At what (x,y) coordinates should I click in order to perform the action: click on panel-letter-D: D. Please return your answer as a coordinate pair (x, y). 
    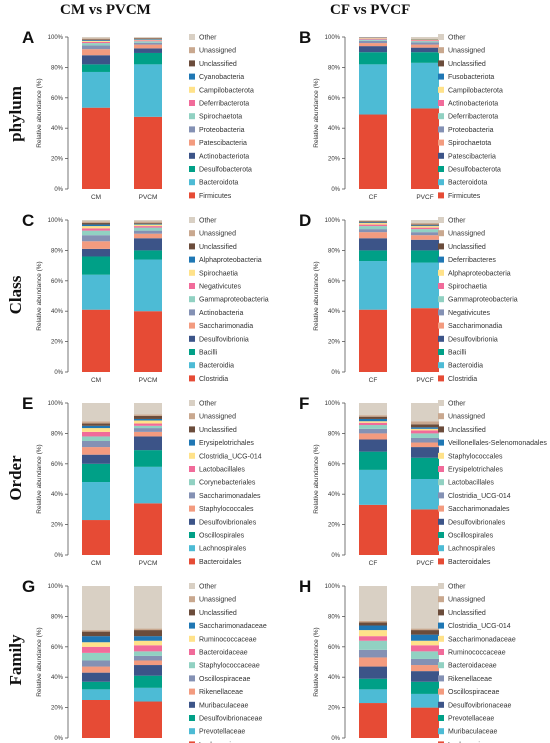
    Looking at the image, I should click on (305, 220).